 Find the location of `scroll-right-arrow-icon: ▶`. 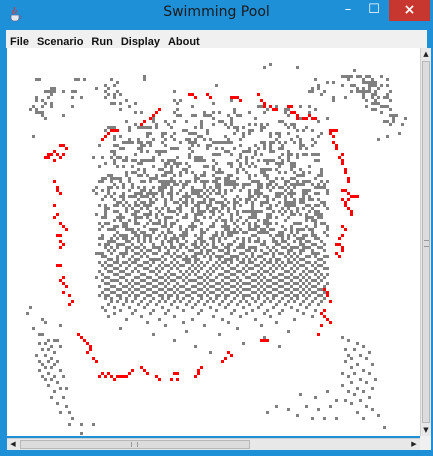

scroll-right-arrow-icon: ▶ is located at coordinates (414, 444).